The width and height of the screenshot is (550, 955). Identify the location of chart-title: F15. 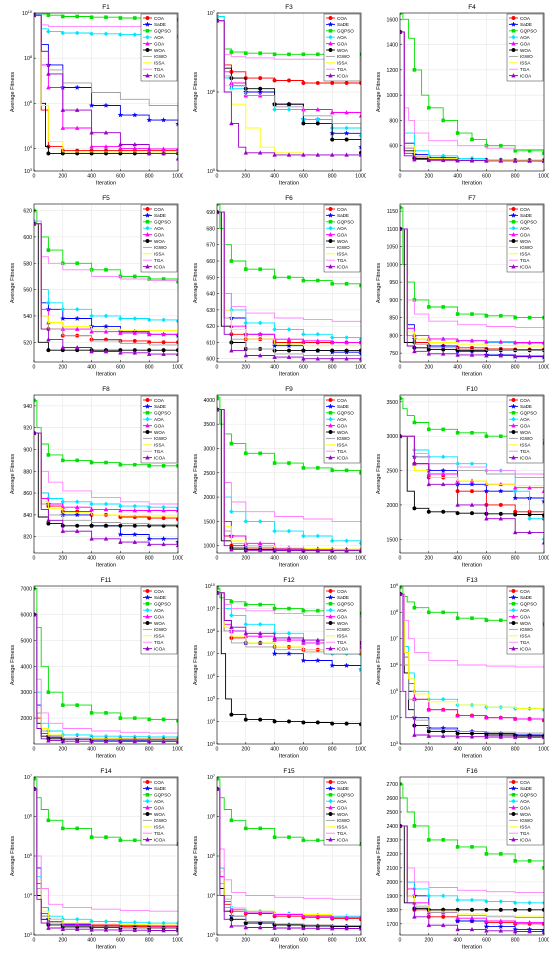
(289, 771).